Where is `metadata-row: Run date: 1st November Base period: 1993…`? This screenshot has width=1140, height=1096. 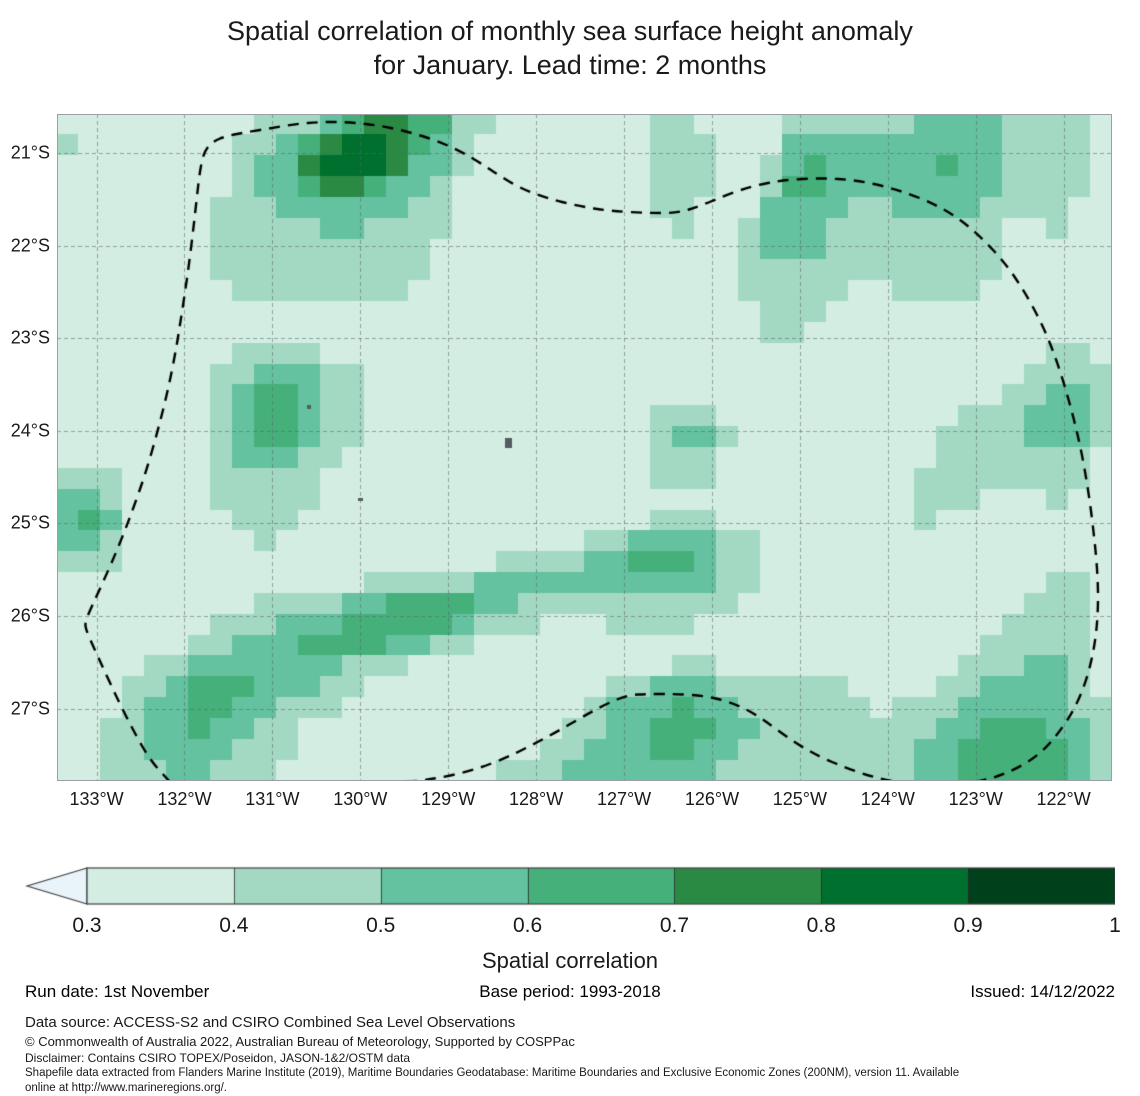
metadata-row: Run date: 1st November Base period: 1993… is located at coordinates (570, 995).